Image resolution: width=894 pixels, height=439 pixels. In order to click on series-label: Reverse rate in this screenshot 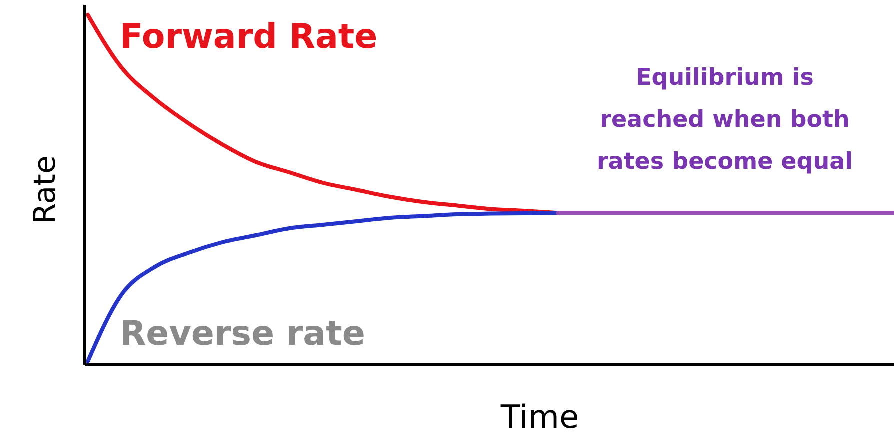, I will do `click(243, 334)`.